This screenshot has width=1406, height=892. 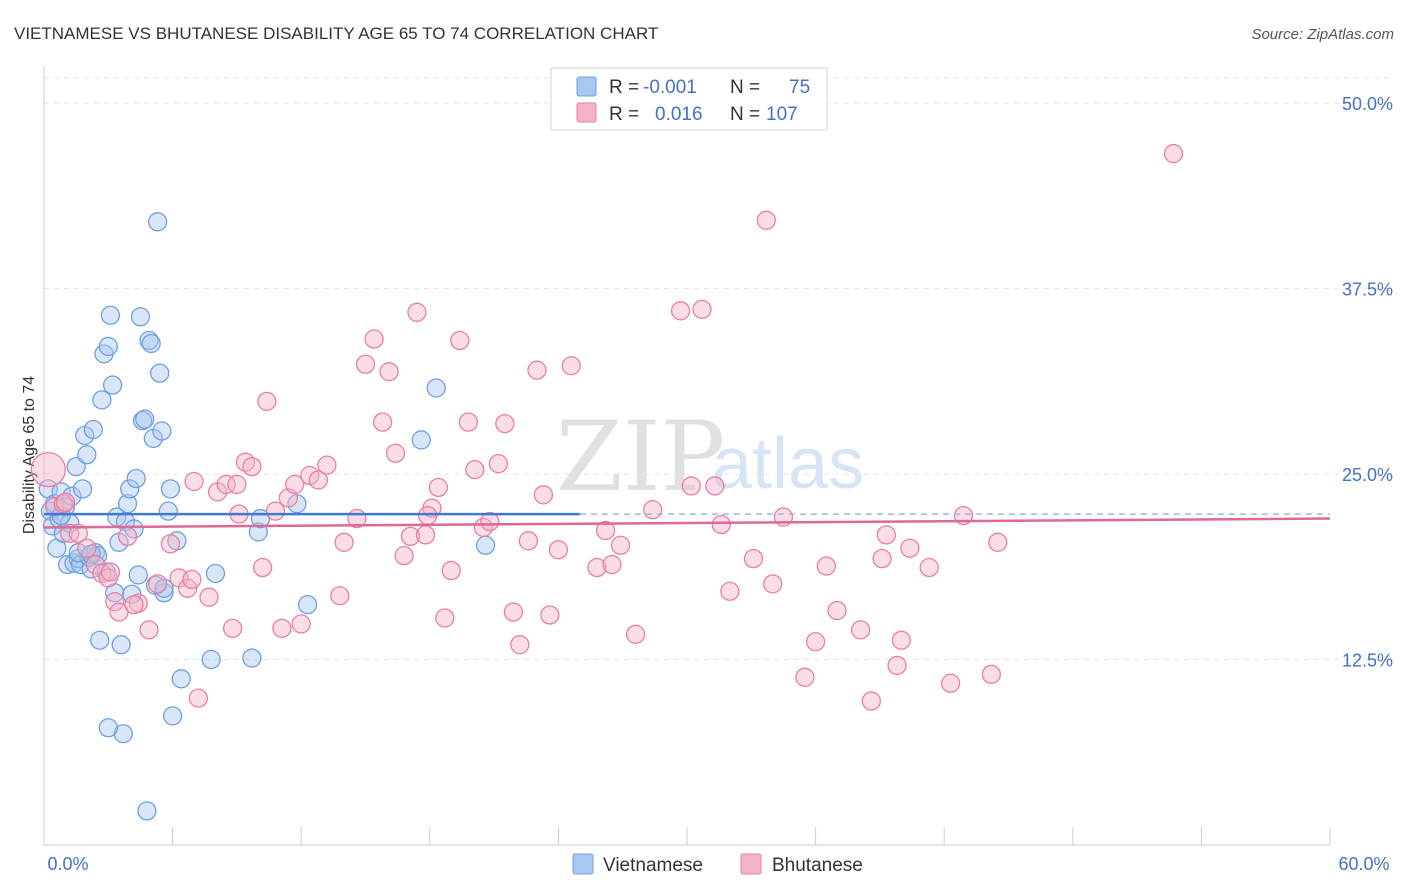 I want to click on watermark: ZIP atlas, so click(x=710, y=457).